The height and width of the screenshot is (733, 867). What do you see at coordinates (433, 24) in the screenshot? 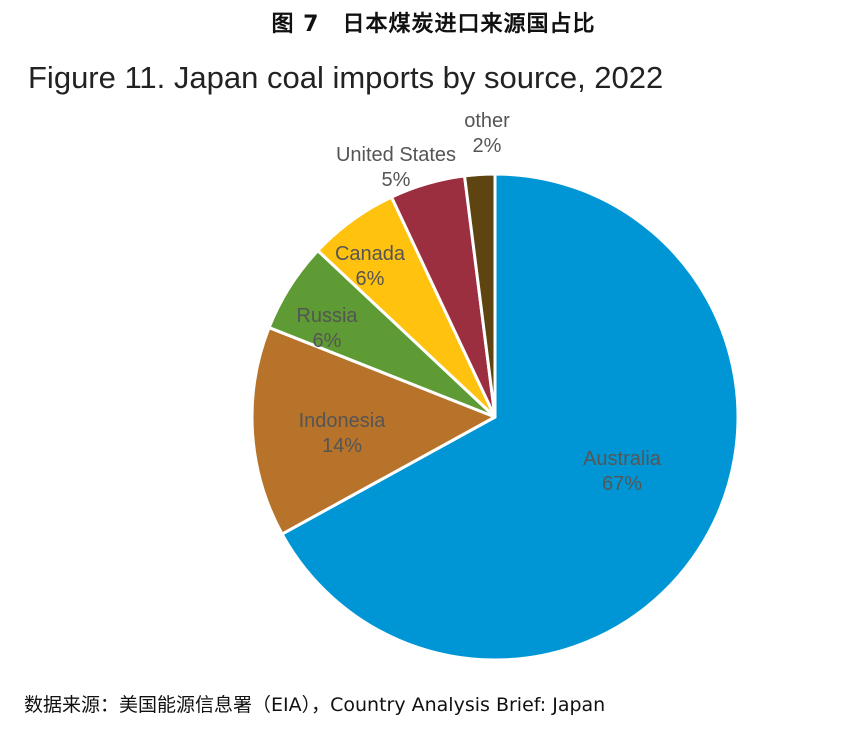
I see `figure-caption: 图 7 日本煤炭进口来源国占比` at bounding box center [433, 24].